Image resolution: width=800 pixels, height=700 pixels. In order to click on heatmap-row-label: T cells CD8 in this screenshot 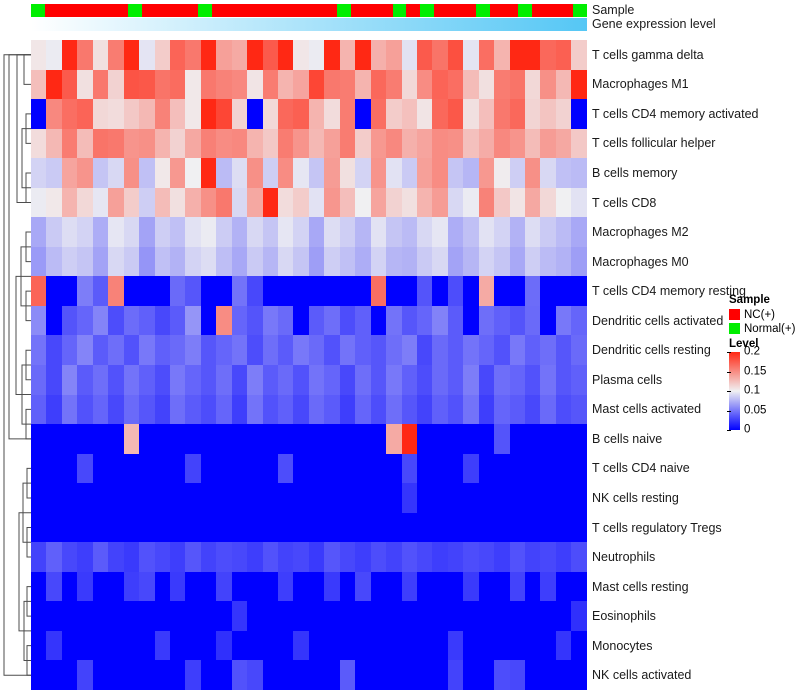, I will do `click(624, 202)`.